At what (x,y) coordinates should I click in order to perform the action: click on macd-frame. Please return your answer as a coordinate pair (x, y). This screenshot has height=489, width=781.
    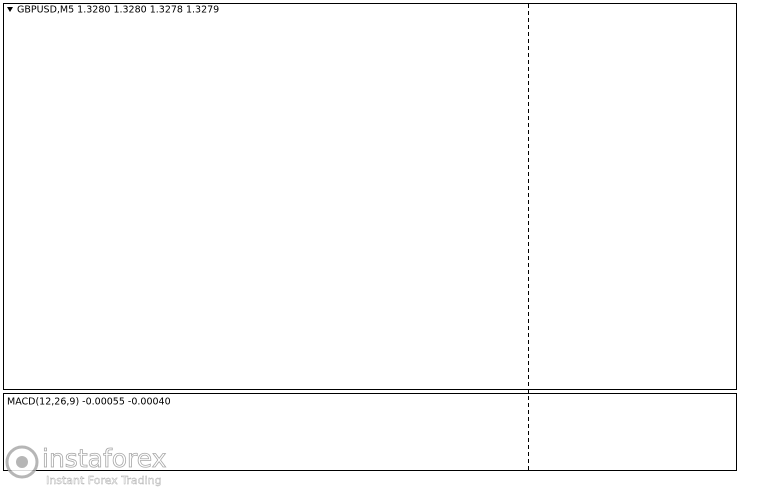
    Looking at the image, I should click on (370, 432).